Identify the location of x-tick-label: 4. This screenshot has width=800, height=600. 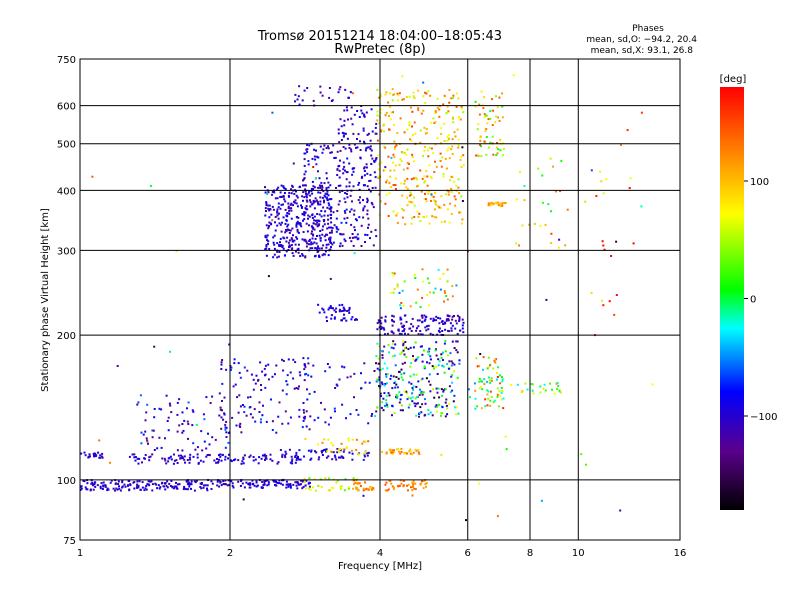
(380, 553).